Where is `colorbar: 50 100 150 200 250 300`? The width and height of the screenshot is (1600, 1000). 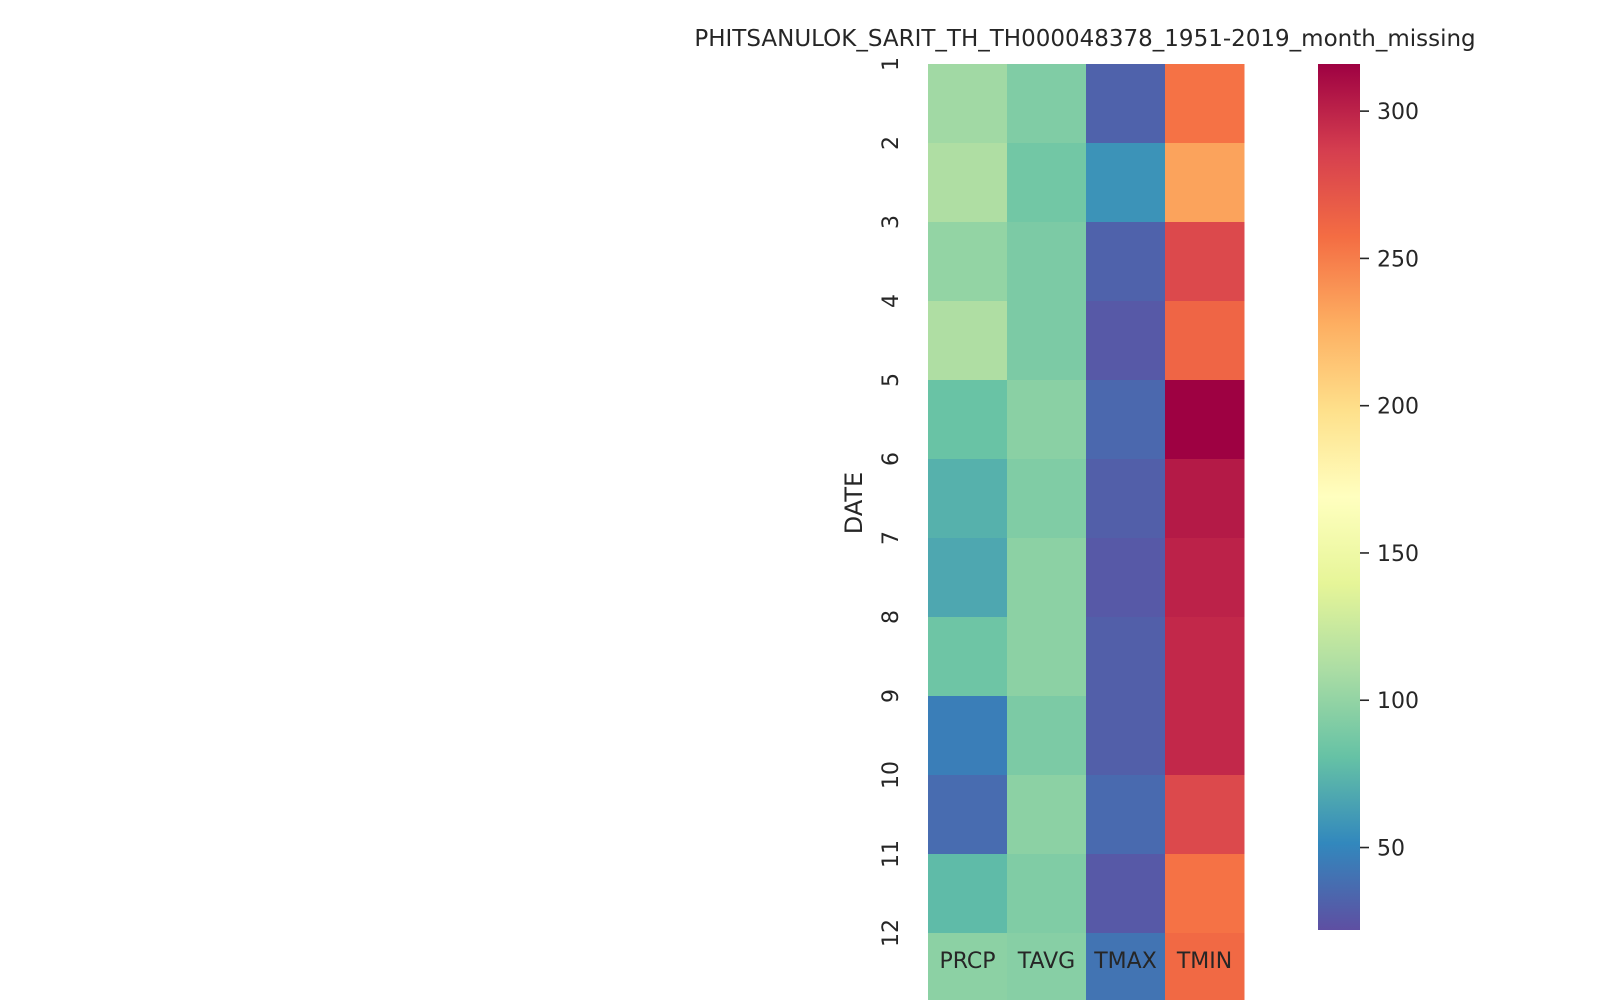 colorbar: 50 100 150 200 250 300 is located at coordinates (1368, 497).